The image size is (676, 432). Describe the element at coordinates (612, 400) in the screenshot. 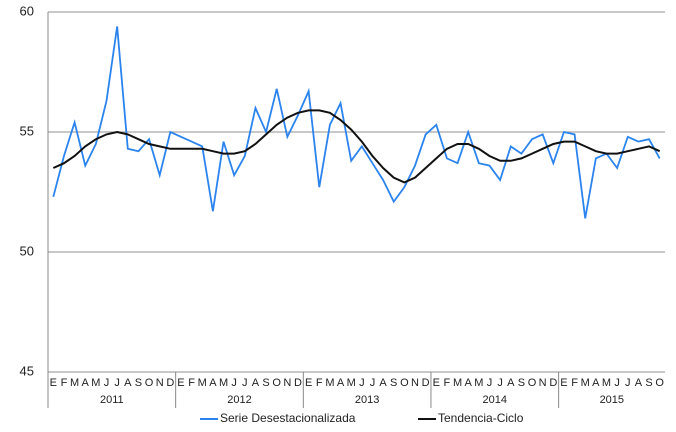

I see `year-label: 2015` at that location.